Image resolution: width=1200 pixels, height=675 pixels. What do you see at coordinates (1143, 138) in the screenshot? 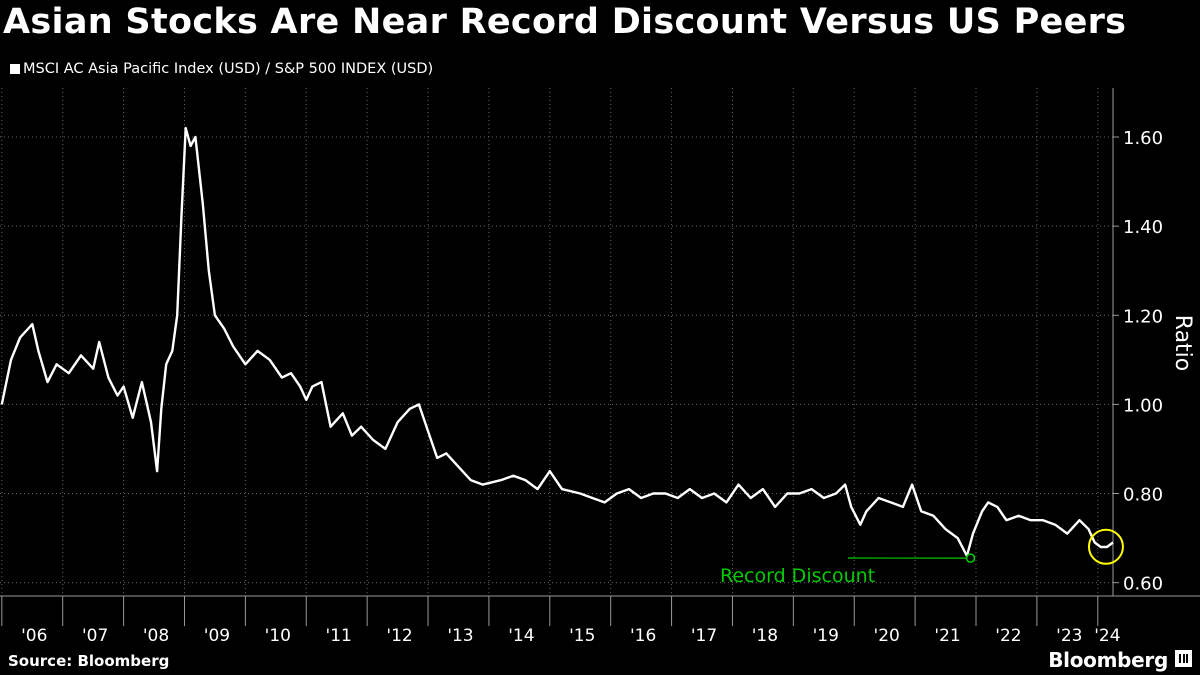
I see `y-tick-label: 1.60` at bounding box center [1143, 138].